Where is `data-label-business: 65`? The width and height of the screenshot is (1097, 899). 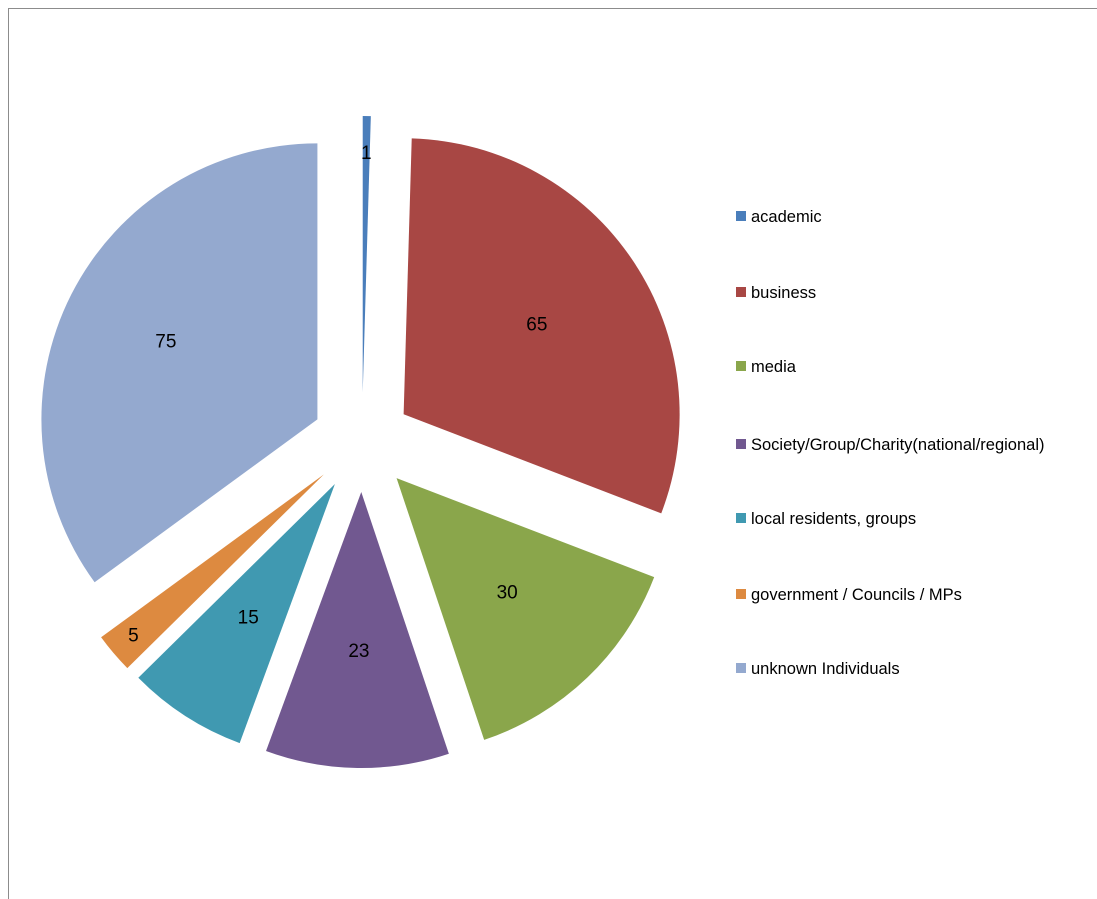
data-label-business: 65 is located at coordinates (536, 325).